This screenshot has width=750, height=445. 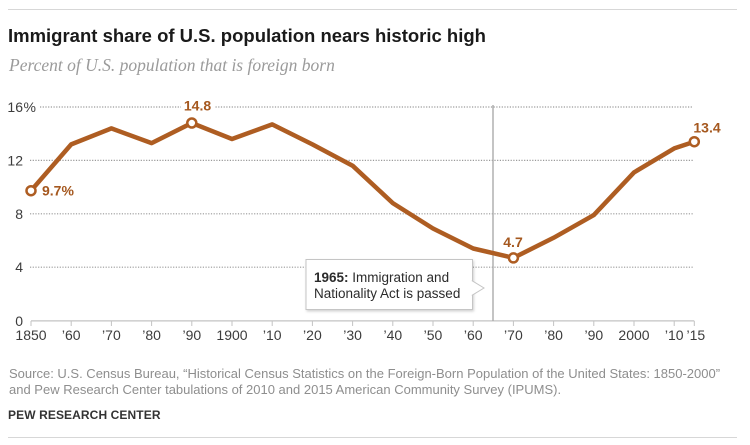 I want to click on svg-text: 8, so click(x=19, y=214).